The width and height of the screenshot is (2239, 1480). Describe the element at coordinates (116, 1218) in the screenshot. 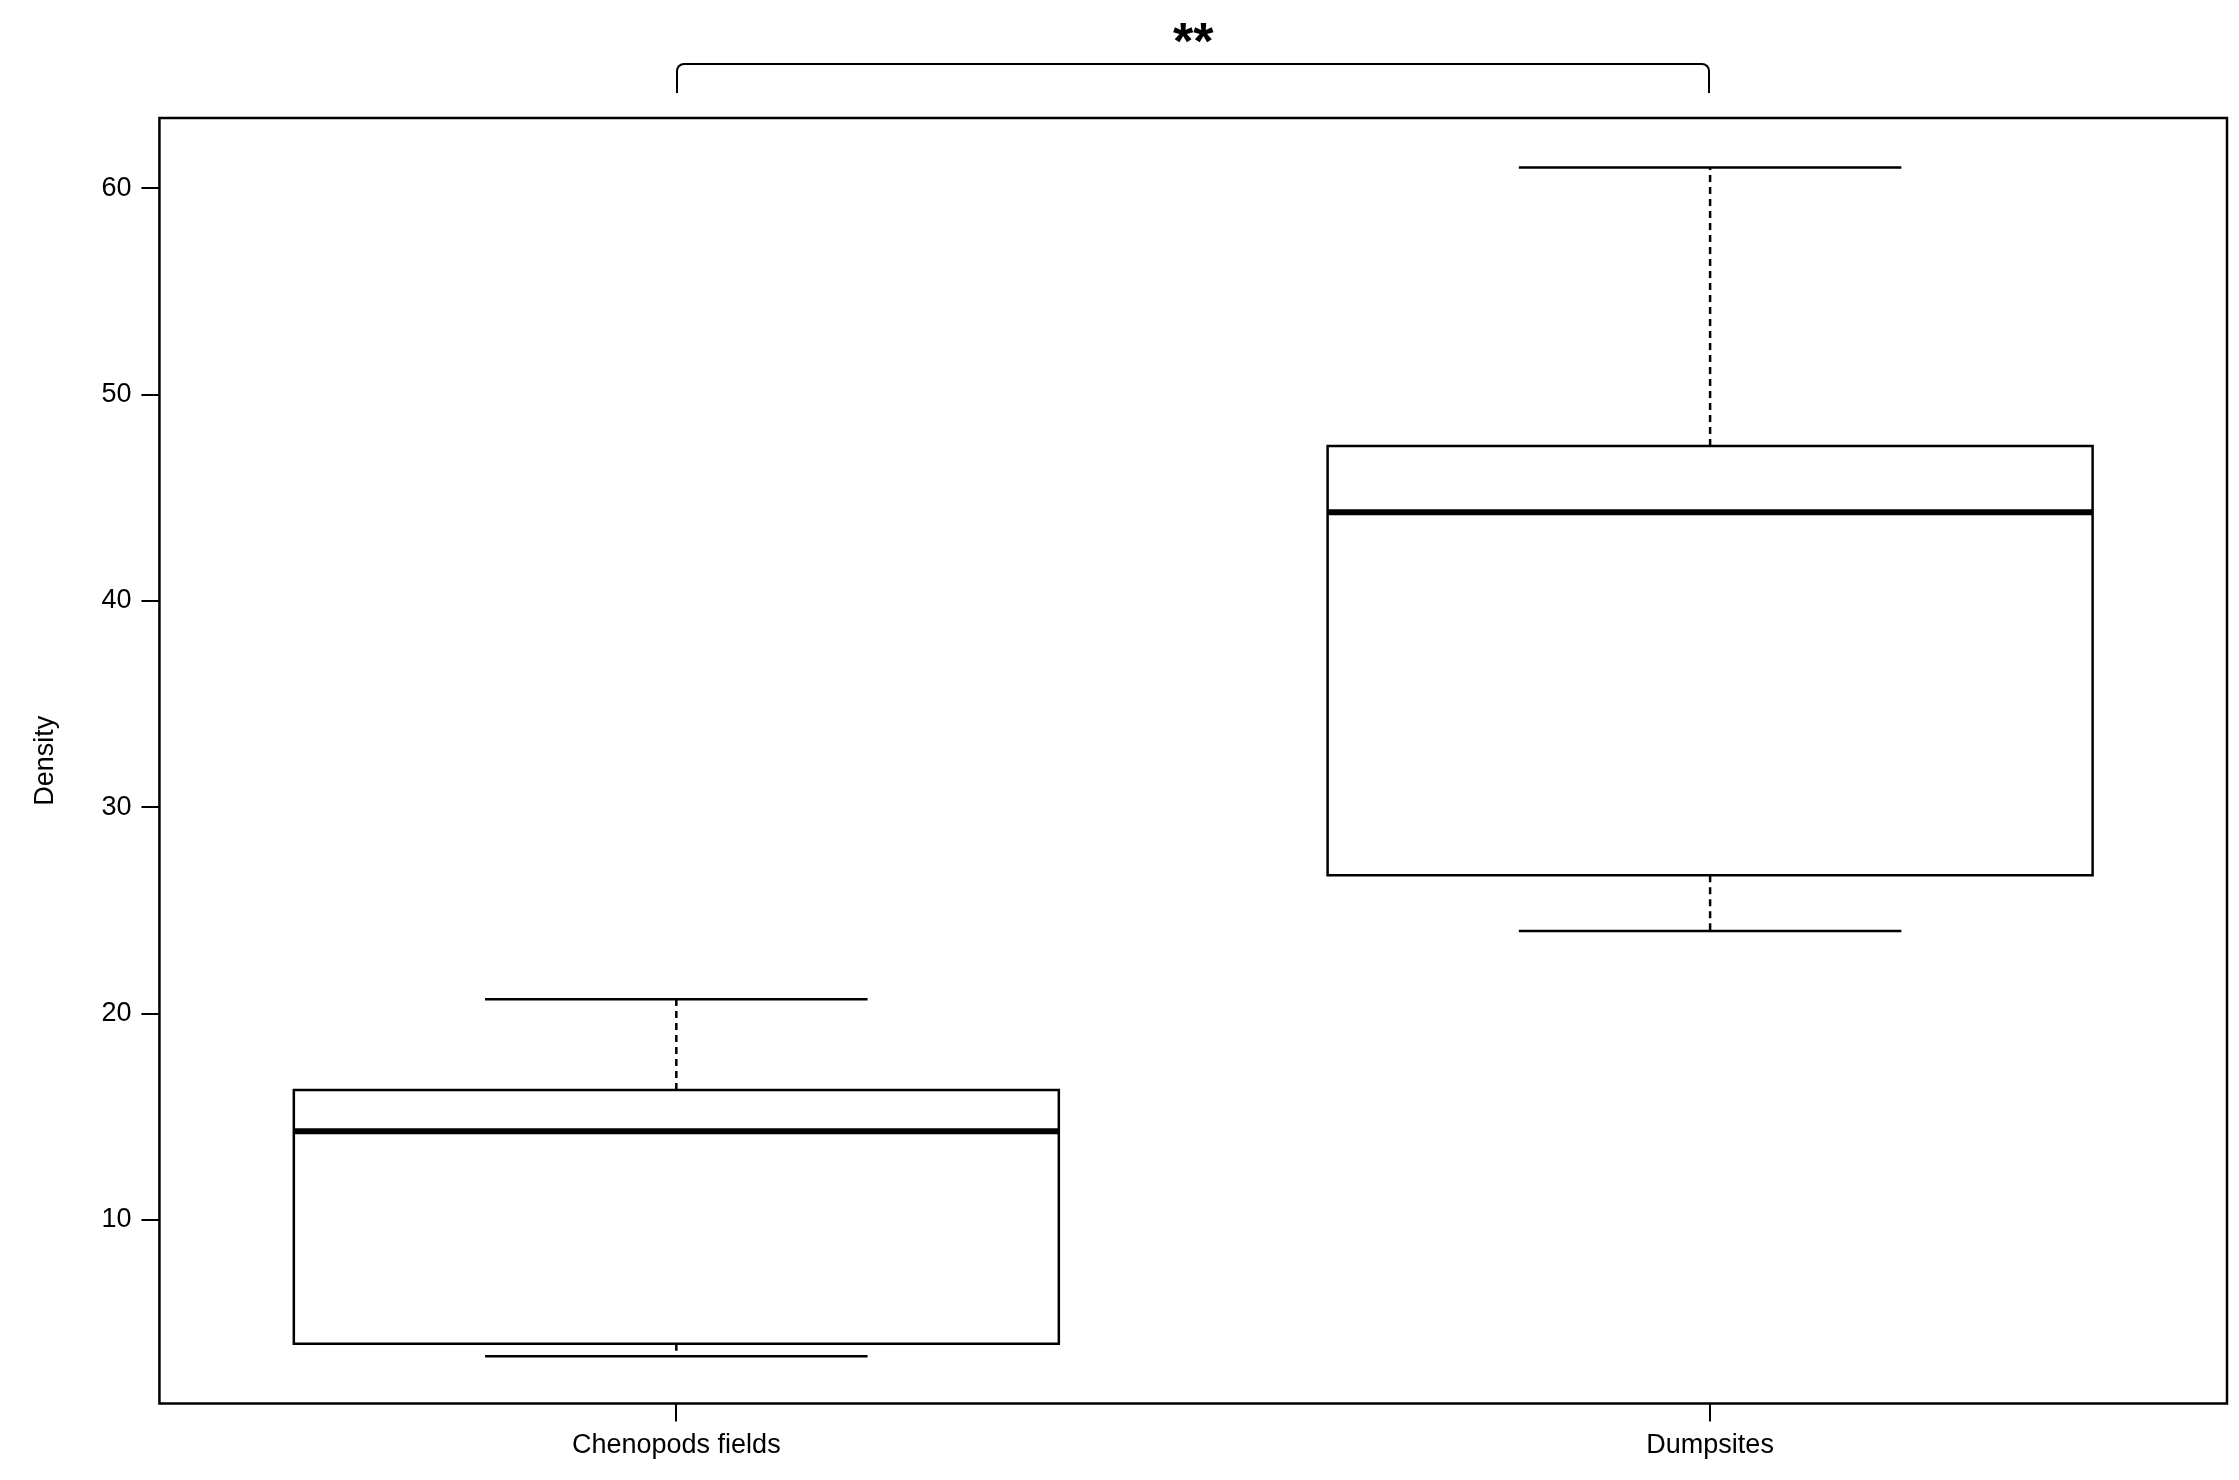

I see `y-tick-label: 10` at that location.